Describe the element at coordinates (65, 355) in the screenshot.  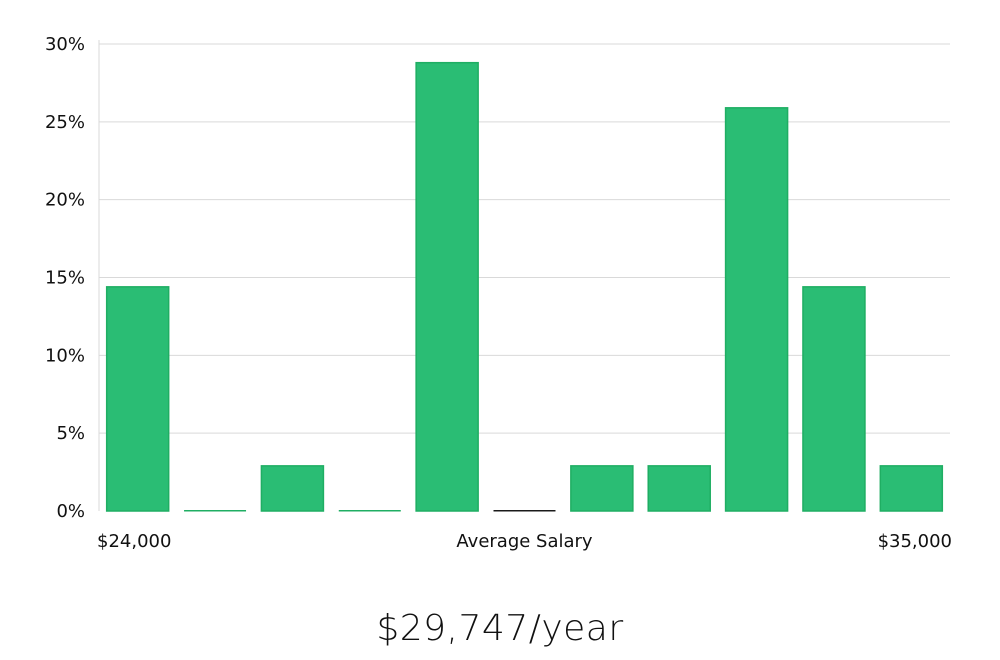
I see `y-tick-label: 10%` at that location.